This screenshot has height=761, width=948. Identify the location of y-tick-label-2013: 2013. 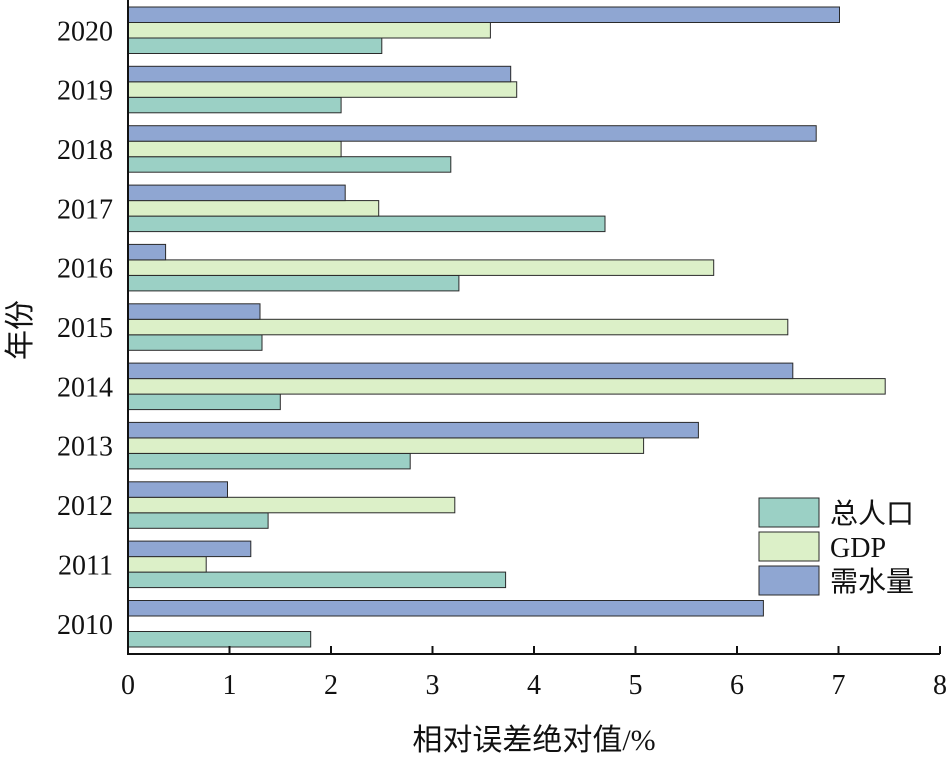
(85, 447).